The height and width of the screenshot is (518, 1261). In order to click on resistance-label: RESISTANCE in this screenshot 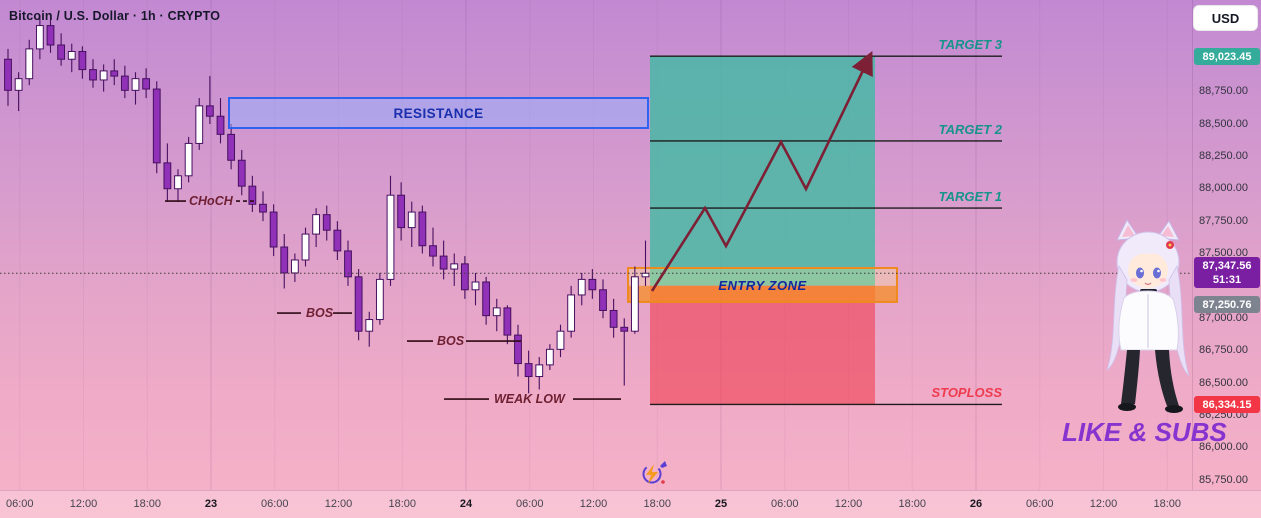, I will do `click(438, 113)`.